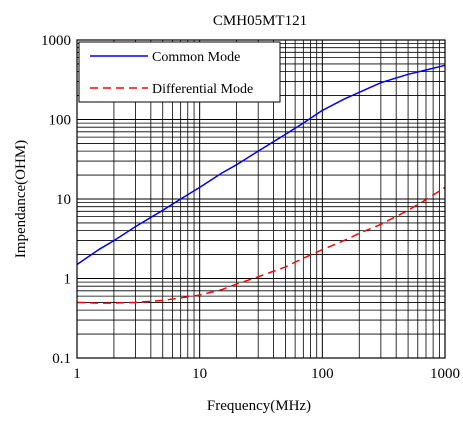 This screenshot has width=463, height=423. What do you see at coordinates (259, 406) in the screenshot?
I see `x-axis-label: Frequency(MHz)` at bounding box center [259, 406].